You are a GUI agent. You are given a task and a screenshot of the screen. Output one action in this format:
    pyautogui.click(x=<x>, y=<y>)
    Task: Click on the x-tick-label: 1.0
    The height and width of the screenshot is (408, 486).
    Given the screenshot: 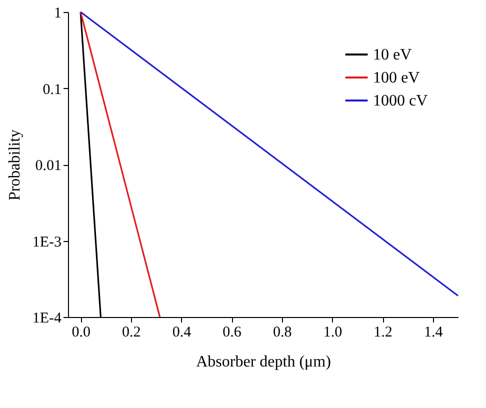 What is the action you would take?
    pyautogui.click(x=332, y=332)
    